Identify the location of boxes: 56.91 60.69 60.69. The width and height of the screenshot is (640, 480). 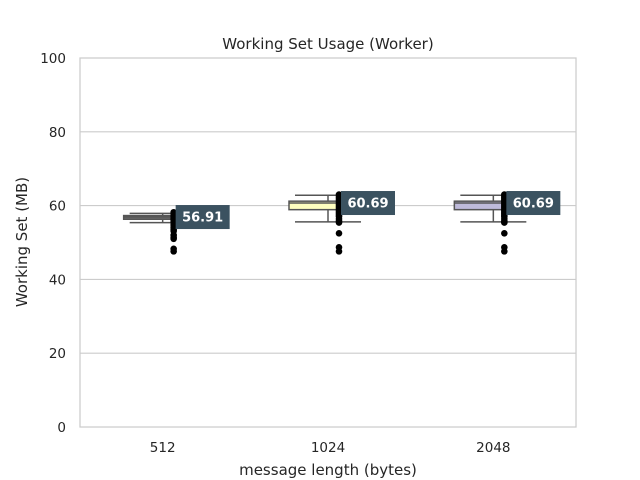
(341, 223).